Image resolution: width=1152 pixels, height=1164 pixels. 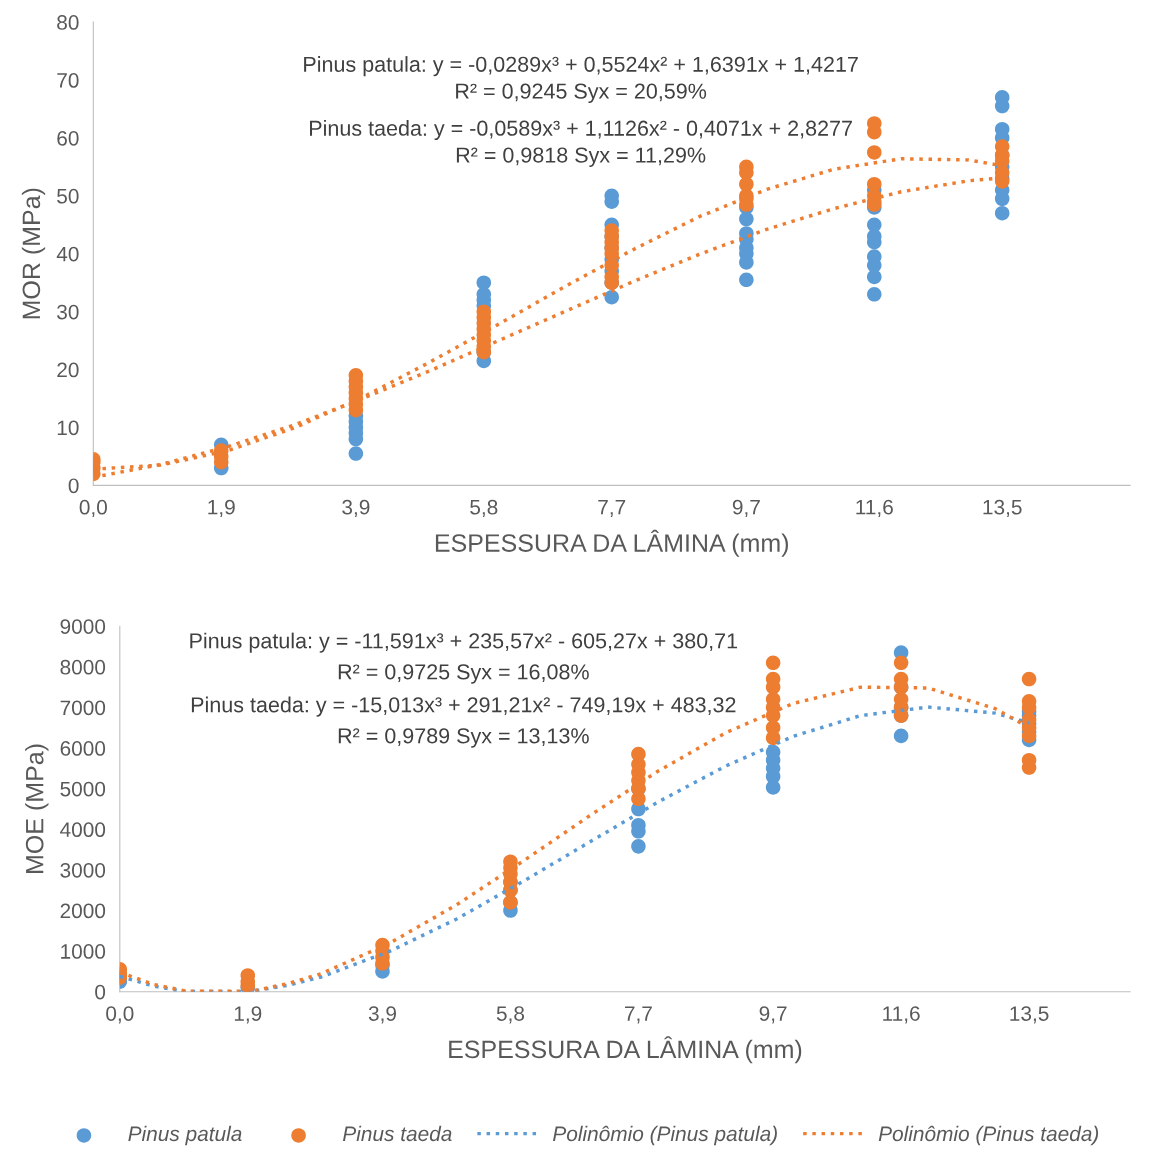 I want to click on annotation: R² = 0,9818 Syx = 11,29%, so click(x=581, y=157).